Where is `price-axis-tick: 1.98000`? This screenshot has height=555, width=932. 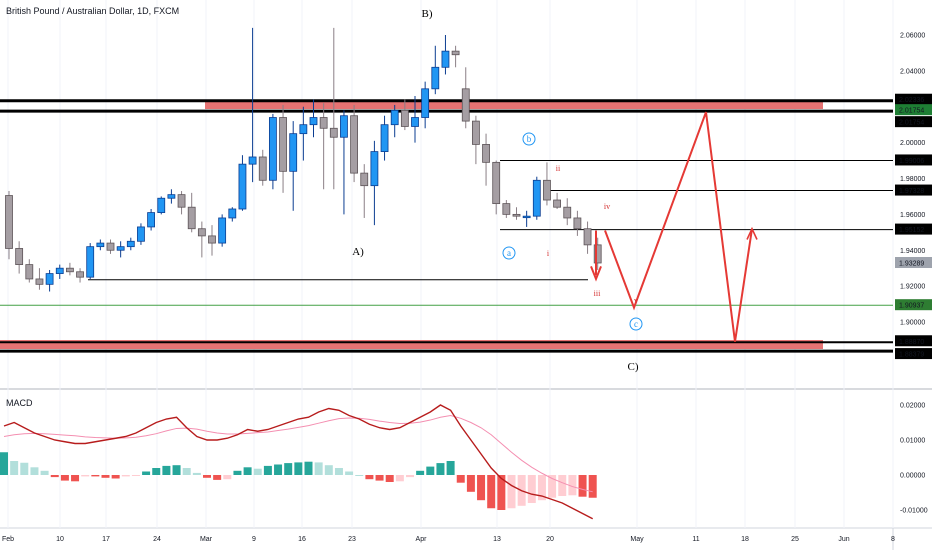
price-axis-tick: 1.98000 is located at coordinates (912, 179).